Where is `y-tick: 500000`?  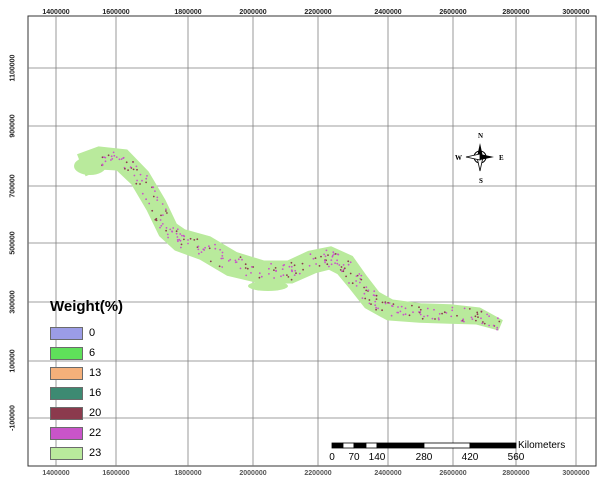
y-tick: 500000 is located at coordinates (13, 243).